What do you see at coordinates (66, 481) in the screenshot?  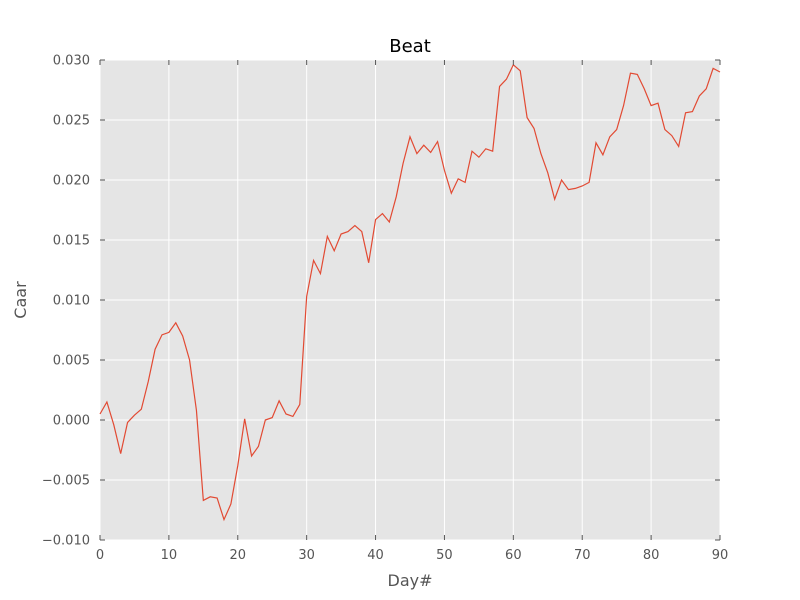 I see `y-tick-label: −0.005` at bounding box center [66, 481].